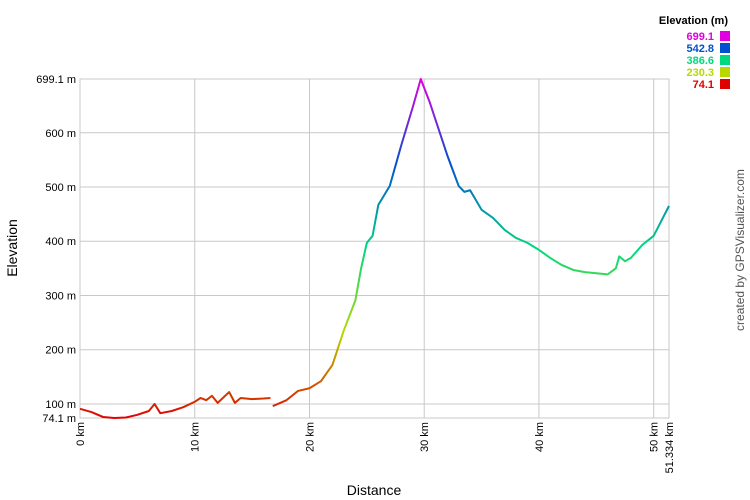 The height and width of the screenshot is (500, 750). What do you see at coordinates (700, 37) in the screenshot?
I see `legend-value: 699.1` at bounding box center [700, 37].